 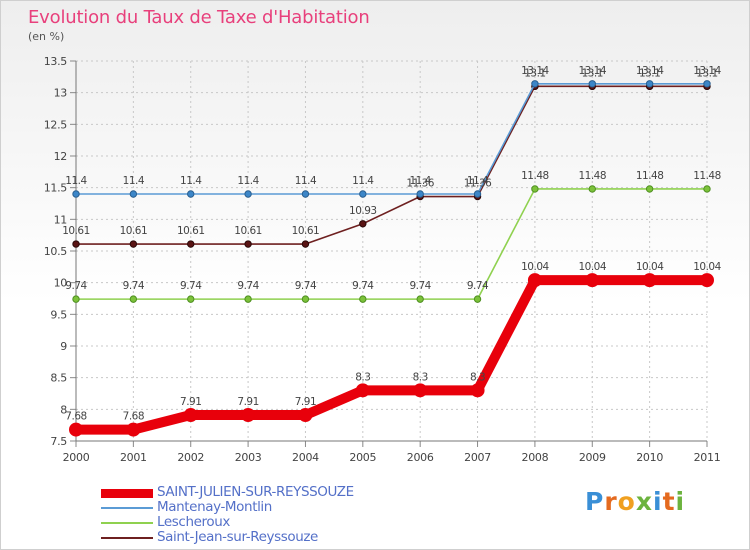 I want to click on x-tick-label: 2005, so click(x=362, y=457).